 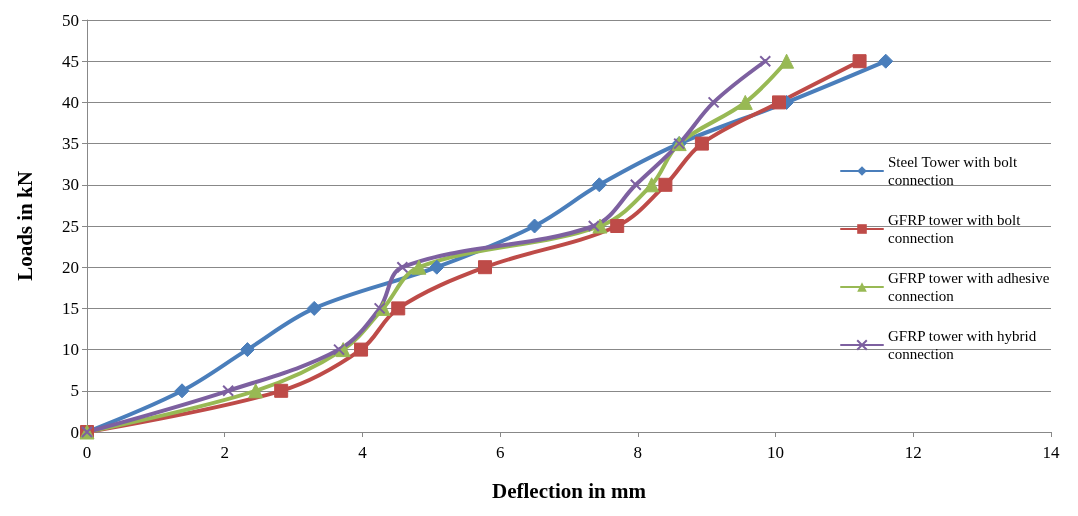 I want to click on x-axis-title: Deflection in mm, so click(x=569, y=490).